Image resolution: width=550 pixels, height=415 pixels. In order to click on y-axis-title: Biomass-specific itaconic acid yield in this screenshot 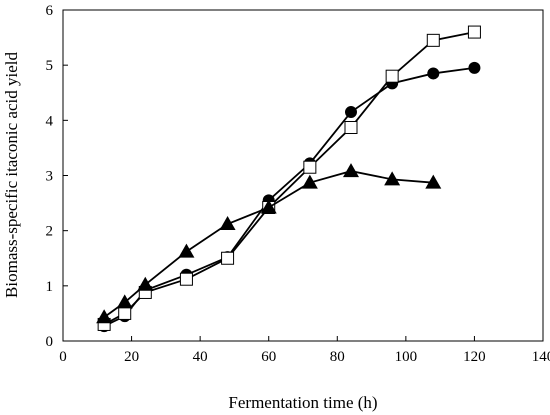, I will do `click(11, 175)`.